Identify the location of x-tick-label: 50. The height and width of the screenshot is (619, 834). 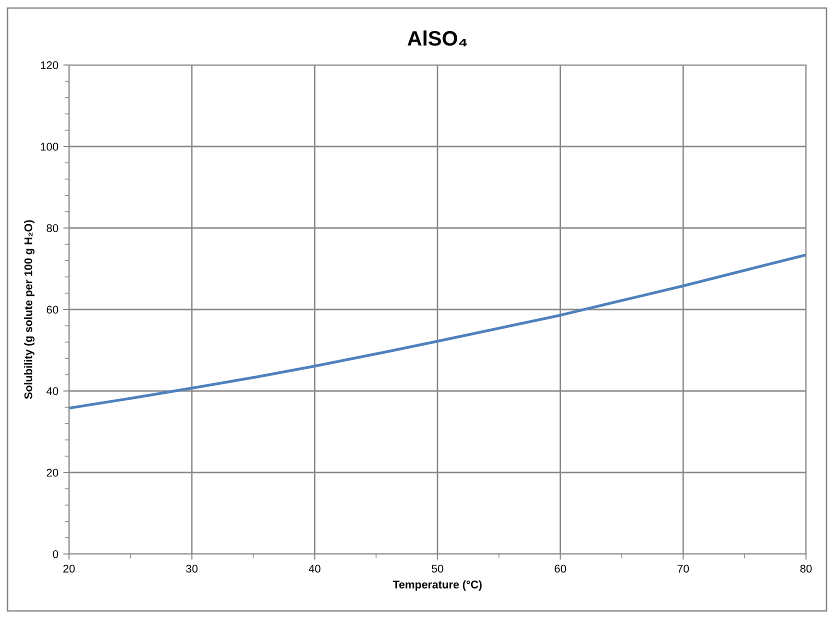
(438, 568).